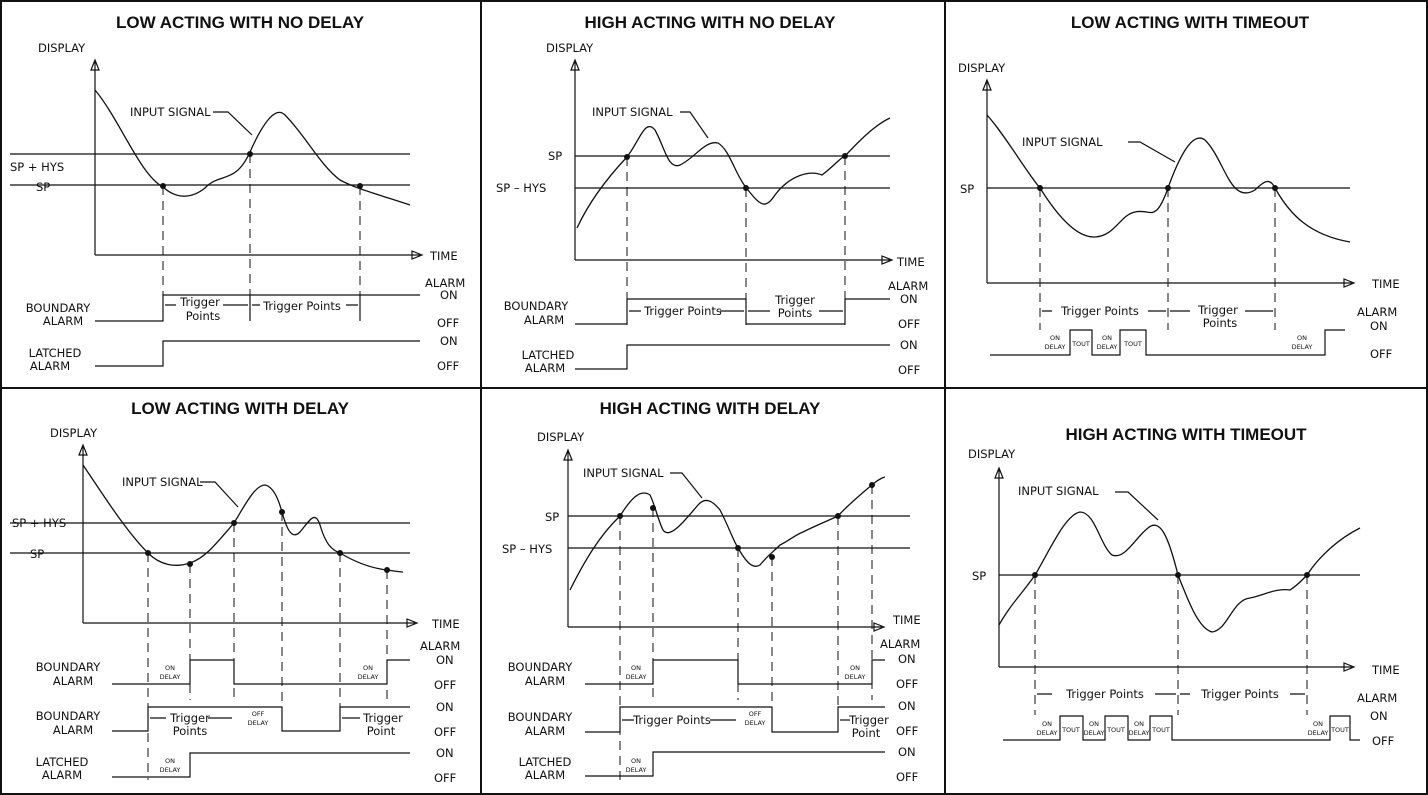 The height and width of the screenshot is (795, 1428). Describe the element at coordinates (711, 22) in the screenshot. I see `panel-title: HIGH ACTING WITH NO DELAY` at that location.